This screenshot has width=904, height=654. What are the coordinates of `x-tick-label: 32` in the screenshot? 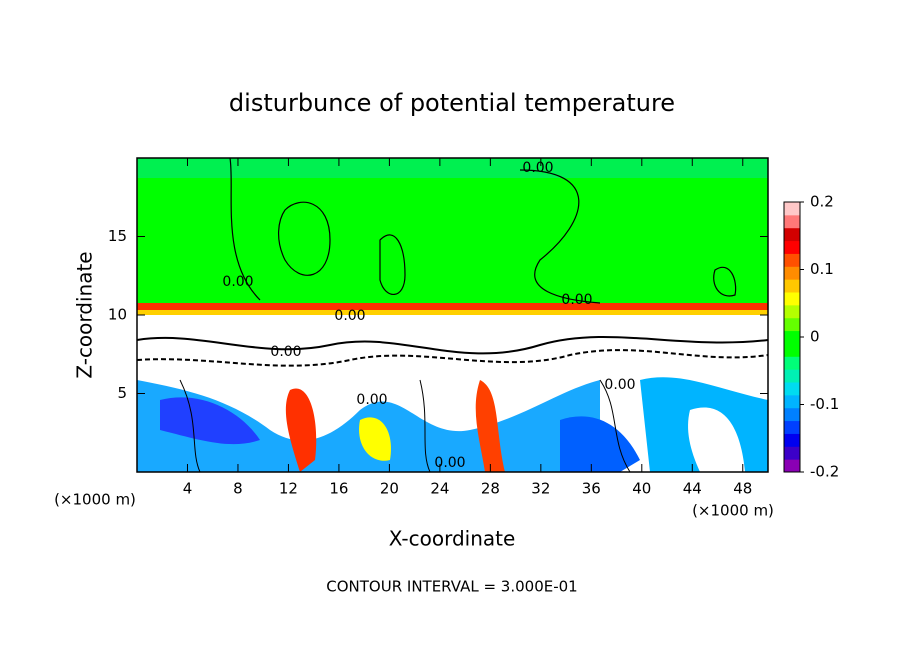 It's located at (540, 489).